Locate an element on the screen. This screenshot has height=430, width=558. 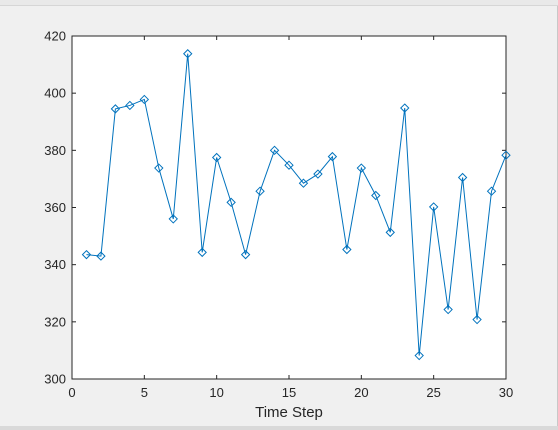
x-tick-label: 0 is located at coordinates (71, 392).